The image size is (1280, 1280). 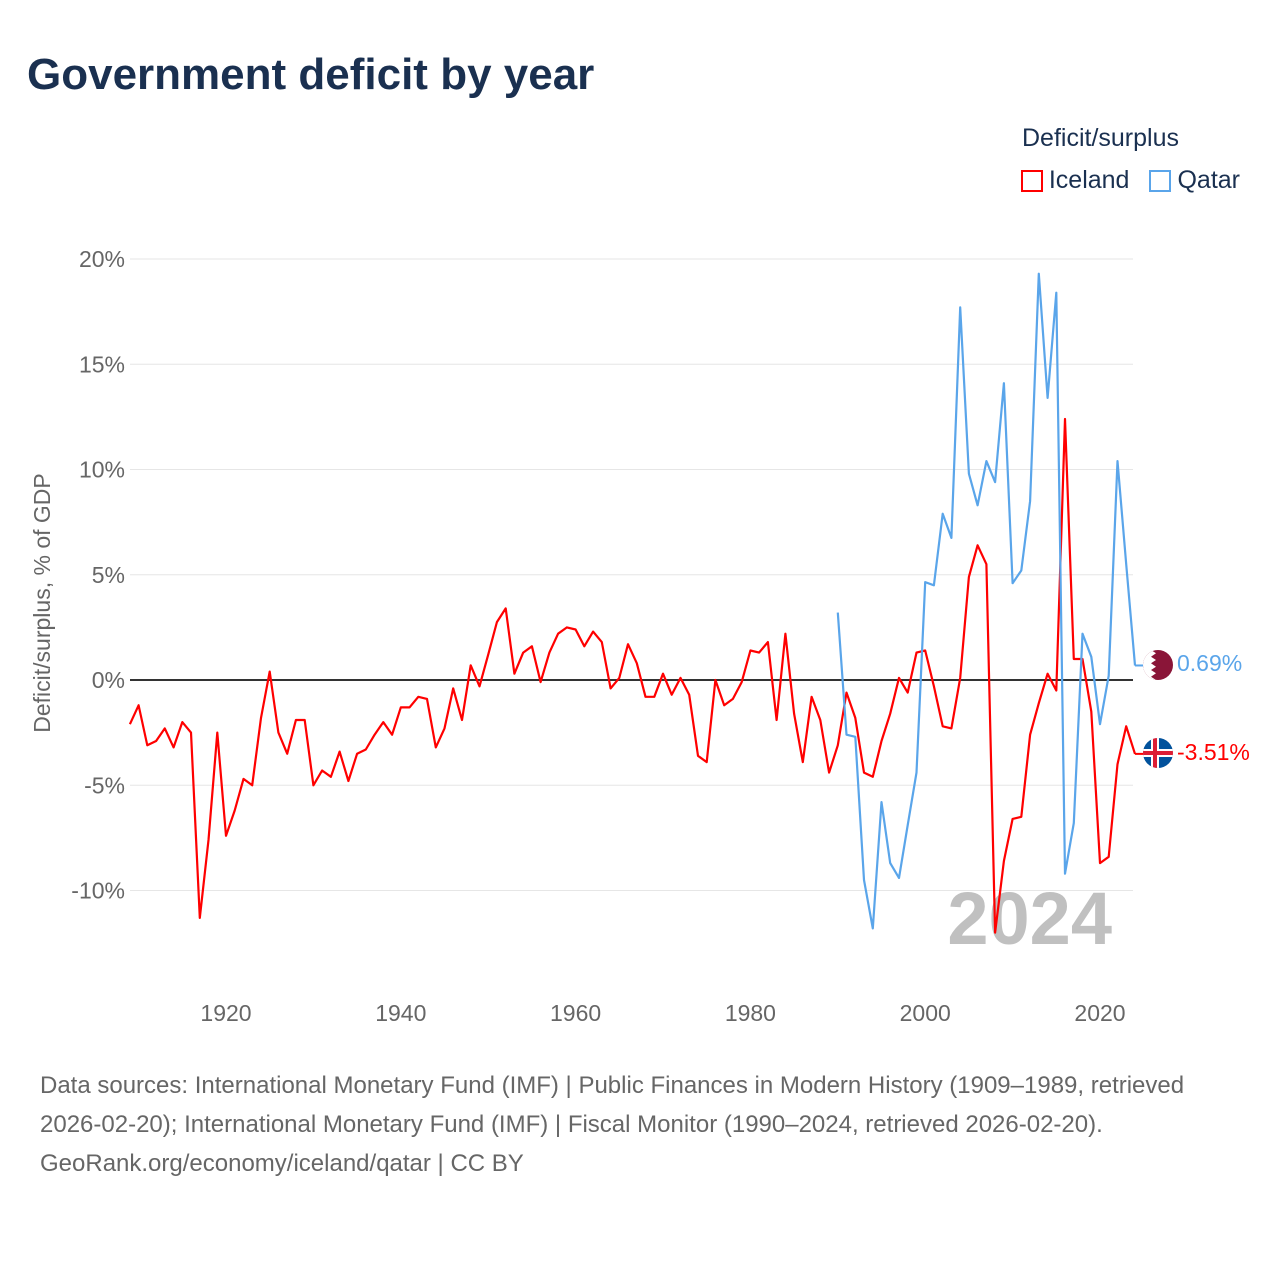 I want to click on end-value-label-iceland: -3.51%, so click(x=1213, y=752).